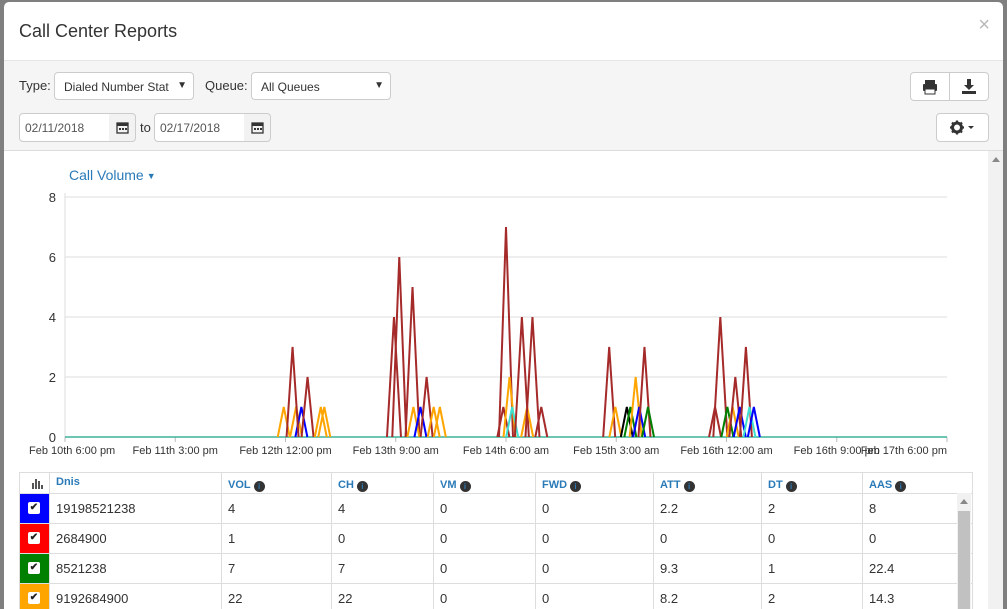 This screenshot has width=1007, height=609. What do you see at coordinates (382, 483) in the screenshot?
I see `column-header-ch: CH i` at bounding box center [382, 483].